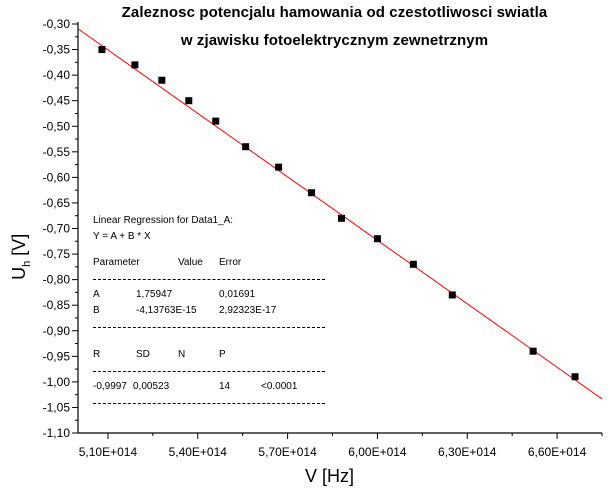 This screenshot has width=609, height=495. Describe the element at coordinates (198, 452) in the screenshot. I see `x-tick-label: 5,40E+014` at that location.